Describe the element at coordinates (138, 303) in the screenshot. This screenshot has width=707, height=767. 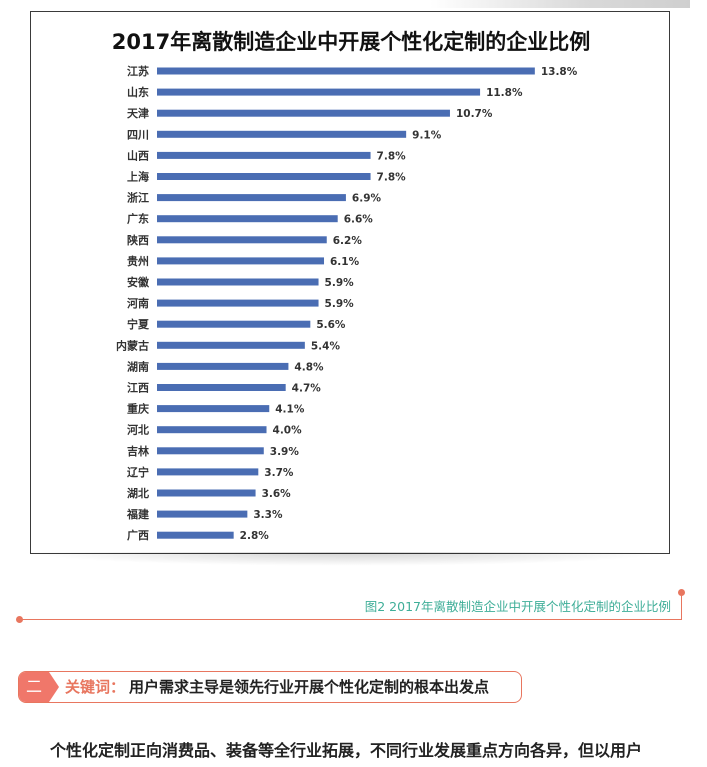
I see `category-label: 河南` at that location.